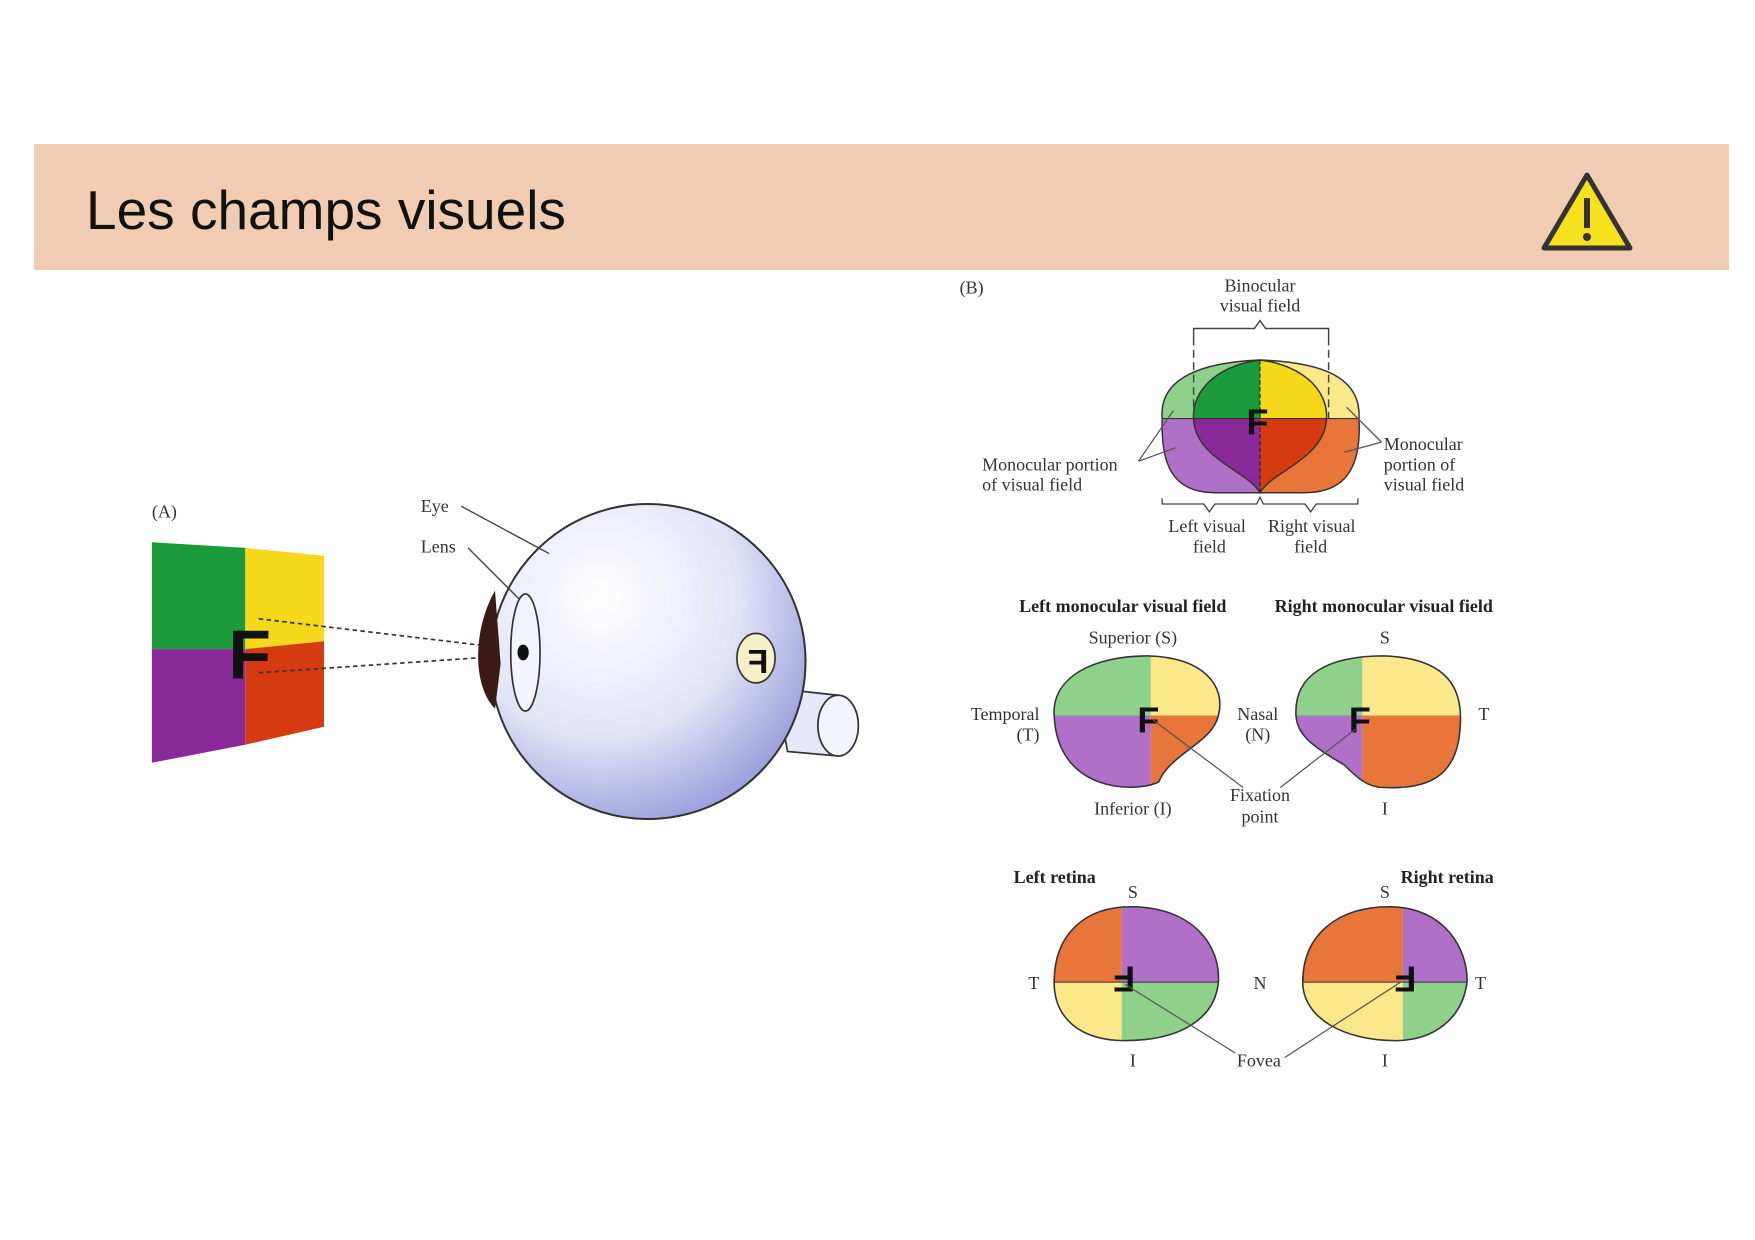  I want to click on lens-label: Lens, so click(438, 546).